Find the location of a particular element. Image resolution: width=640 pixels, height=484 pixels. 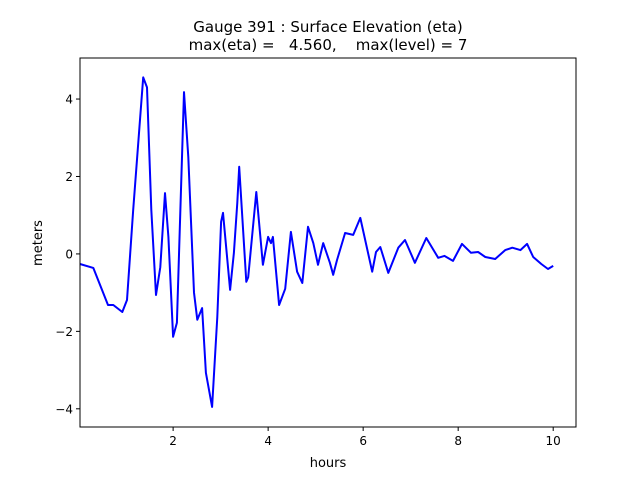

y-tick-label: −4 is located at coordinates (64, 409).